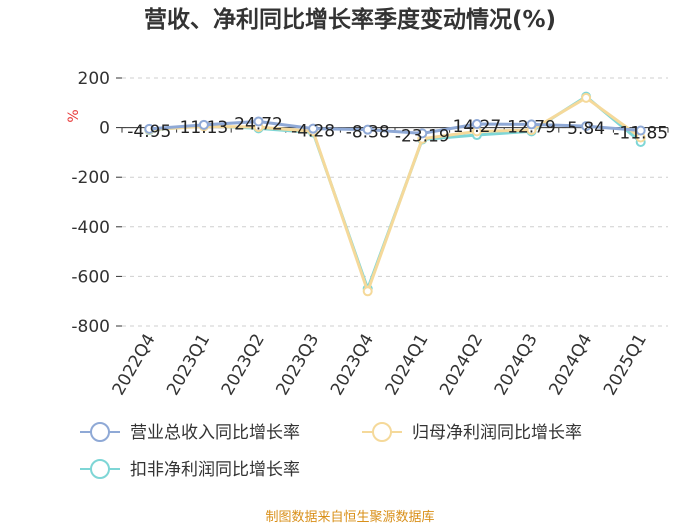  I want to click on x-tick-label: 2023Q2, so click(243, 365).